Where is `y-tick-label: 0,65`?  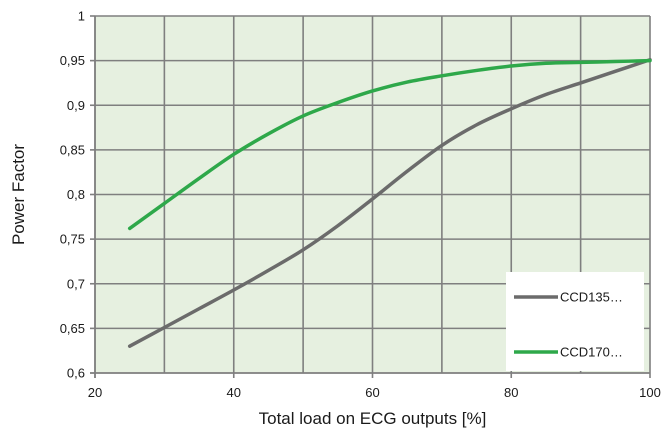 y-tick-label: 0,65 is located at coordinates (72, 328).